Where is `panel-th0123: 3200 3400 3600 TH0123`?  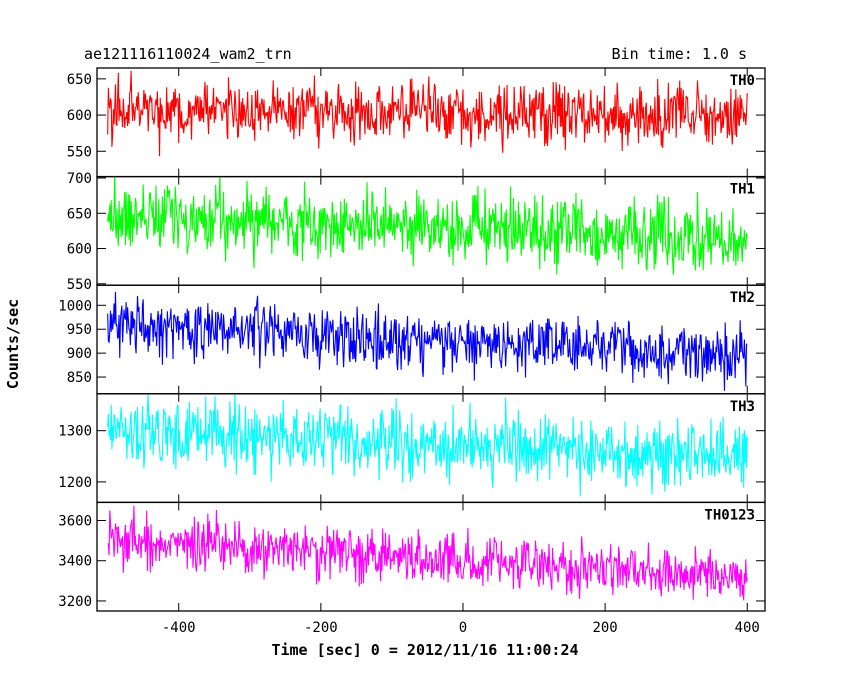
panel-th0123: 3200 3400 3600 TH0123 is located at coordinates (412, 556).